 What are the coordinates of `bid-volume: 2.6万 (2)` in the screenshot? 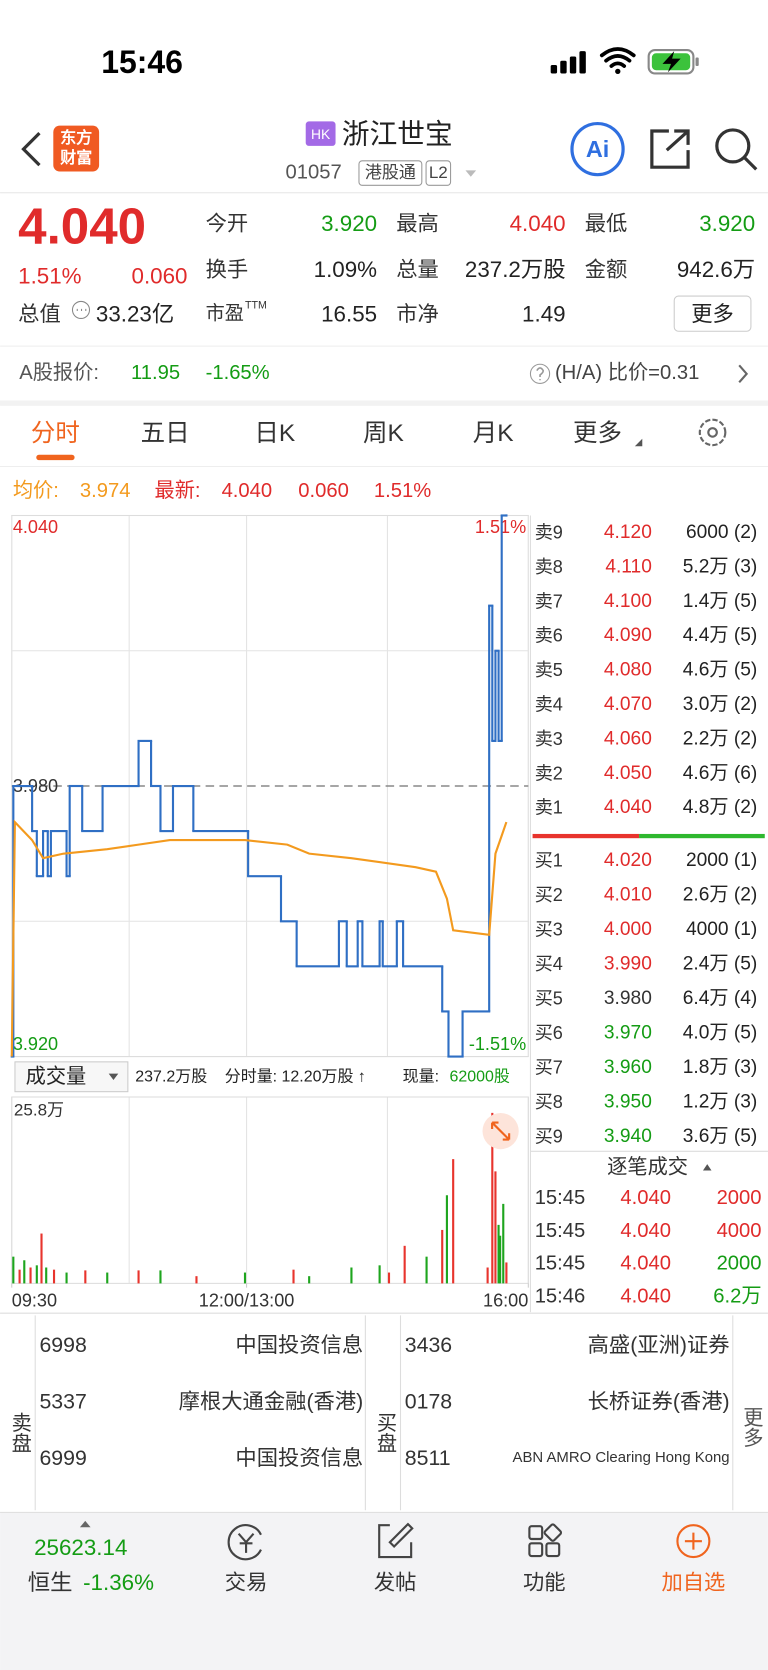 It's located at (720, 895).